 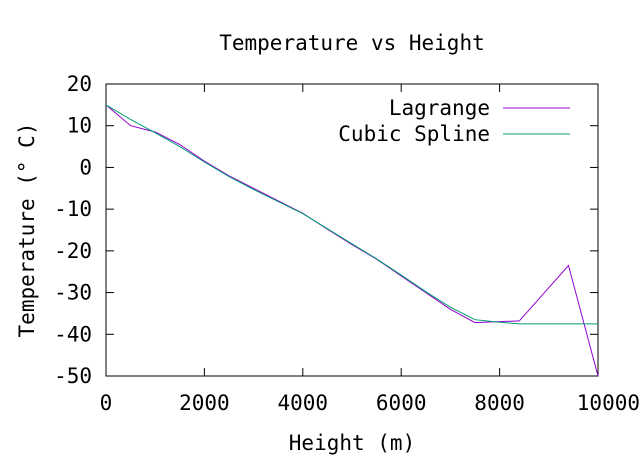 I want to click on x-tick-label: 4000, so click(x=303, y=403).